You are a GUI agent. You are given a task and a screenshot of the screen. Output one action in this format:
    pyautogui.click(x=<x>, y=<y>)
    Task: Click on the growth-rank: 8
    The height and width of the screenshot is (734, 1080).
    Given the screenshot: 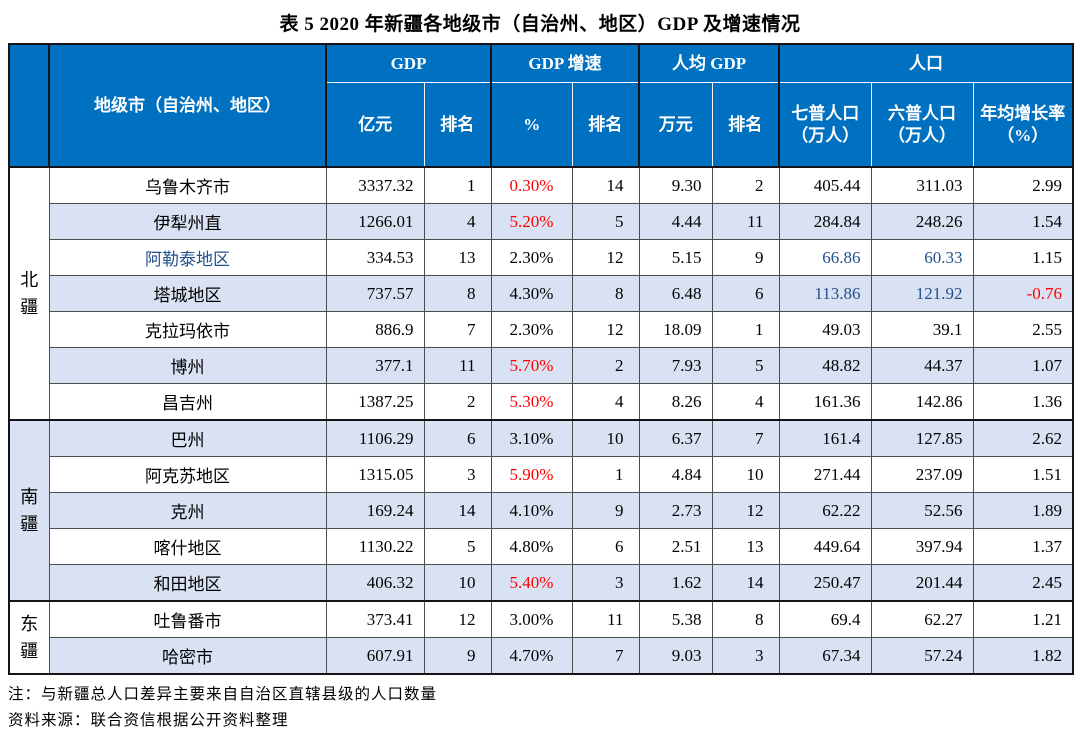 What is the action you would take?
    pyautogui.click(x=605, y=293)
    